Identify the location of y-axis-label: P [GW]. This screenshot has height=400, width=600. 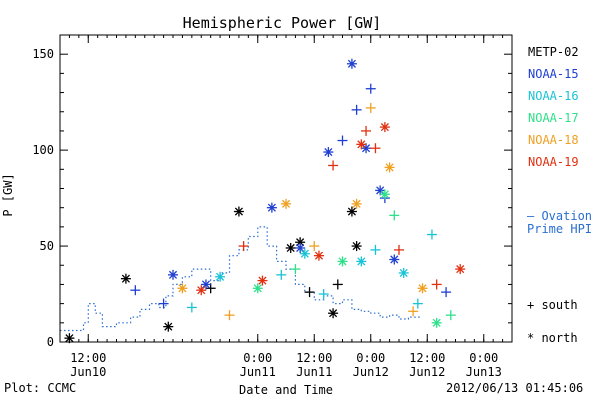
(8, 194).